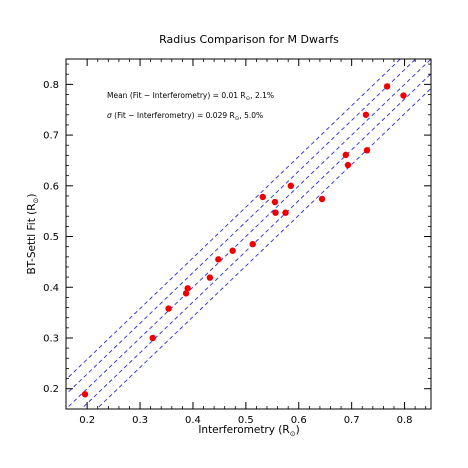  What do you see at coordinates (51, 288) in the screenshot?
I see `y-tick-label: 0.4` at bounding box center [51, 288].